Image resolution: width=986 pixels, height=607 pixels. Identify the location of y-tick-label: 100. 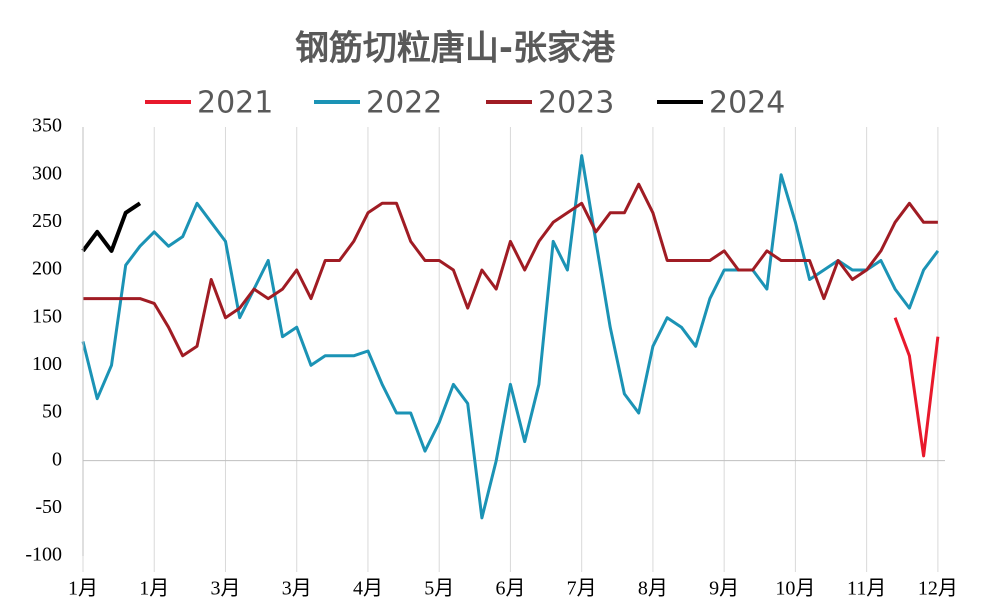
(47, 364).